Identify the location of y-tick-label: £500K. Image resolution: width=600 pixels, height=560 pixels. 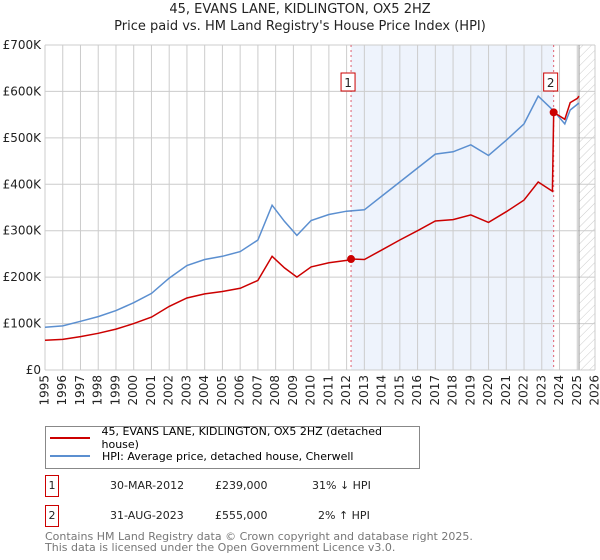
(23, 138).